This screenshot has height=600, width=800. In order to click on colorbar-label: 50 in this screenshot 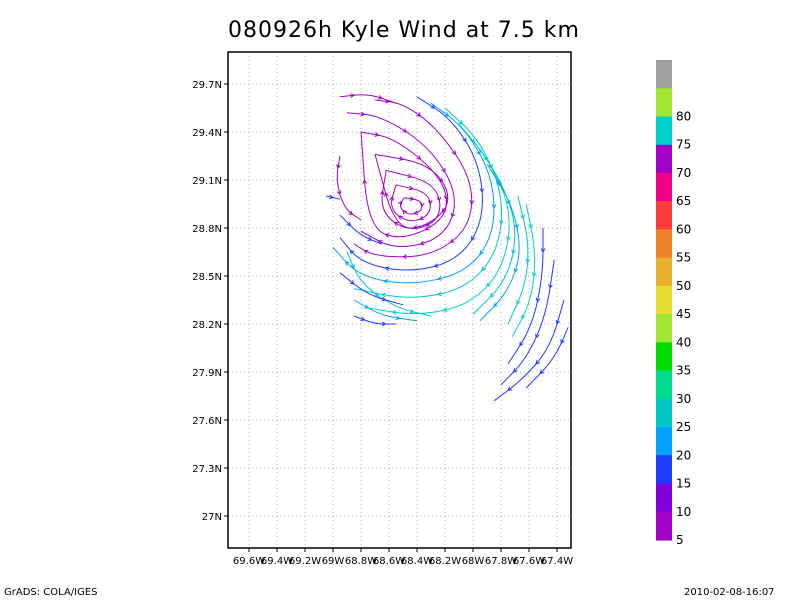, I will do `click(683, 286)`.